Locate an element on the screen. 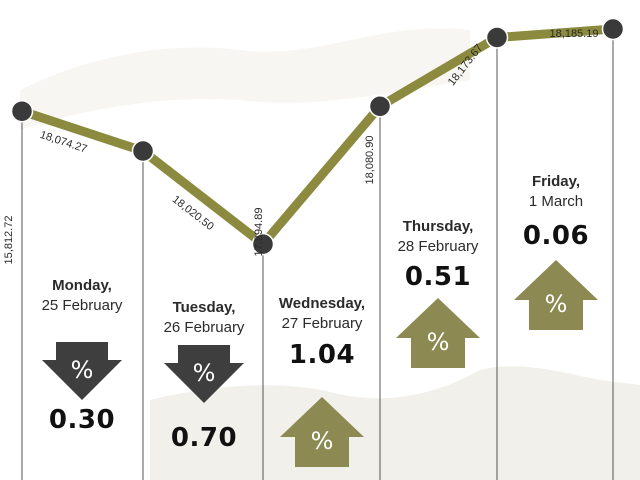 Image resolution: width=640 pixels, height=480 pixels. percent-change-value: 1.04 is located at coordinates (322, 355).